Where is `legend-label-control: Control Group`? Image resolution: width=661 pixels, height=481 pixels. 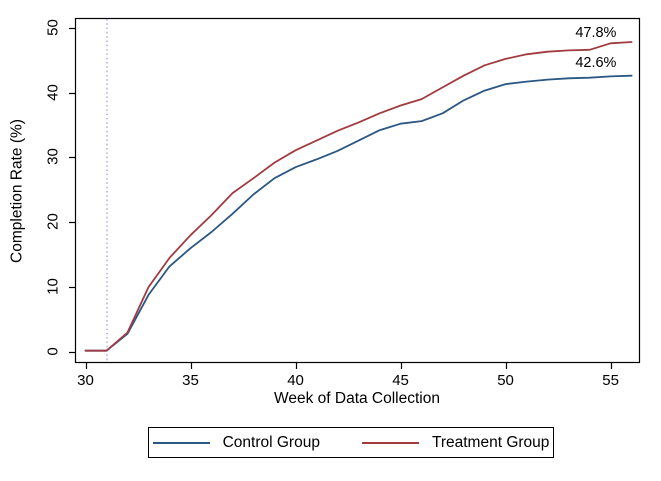
legend-label-control: Control Group is located at coordinates (271, 442).